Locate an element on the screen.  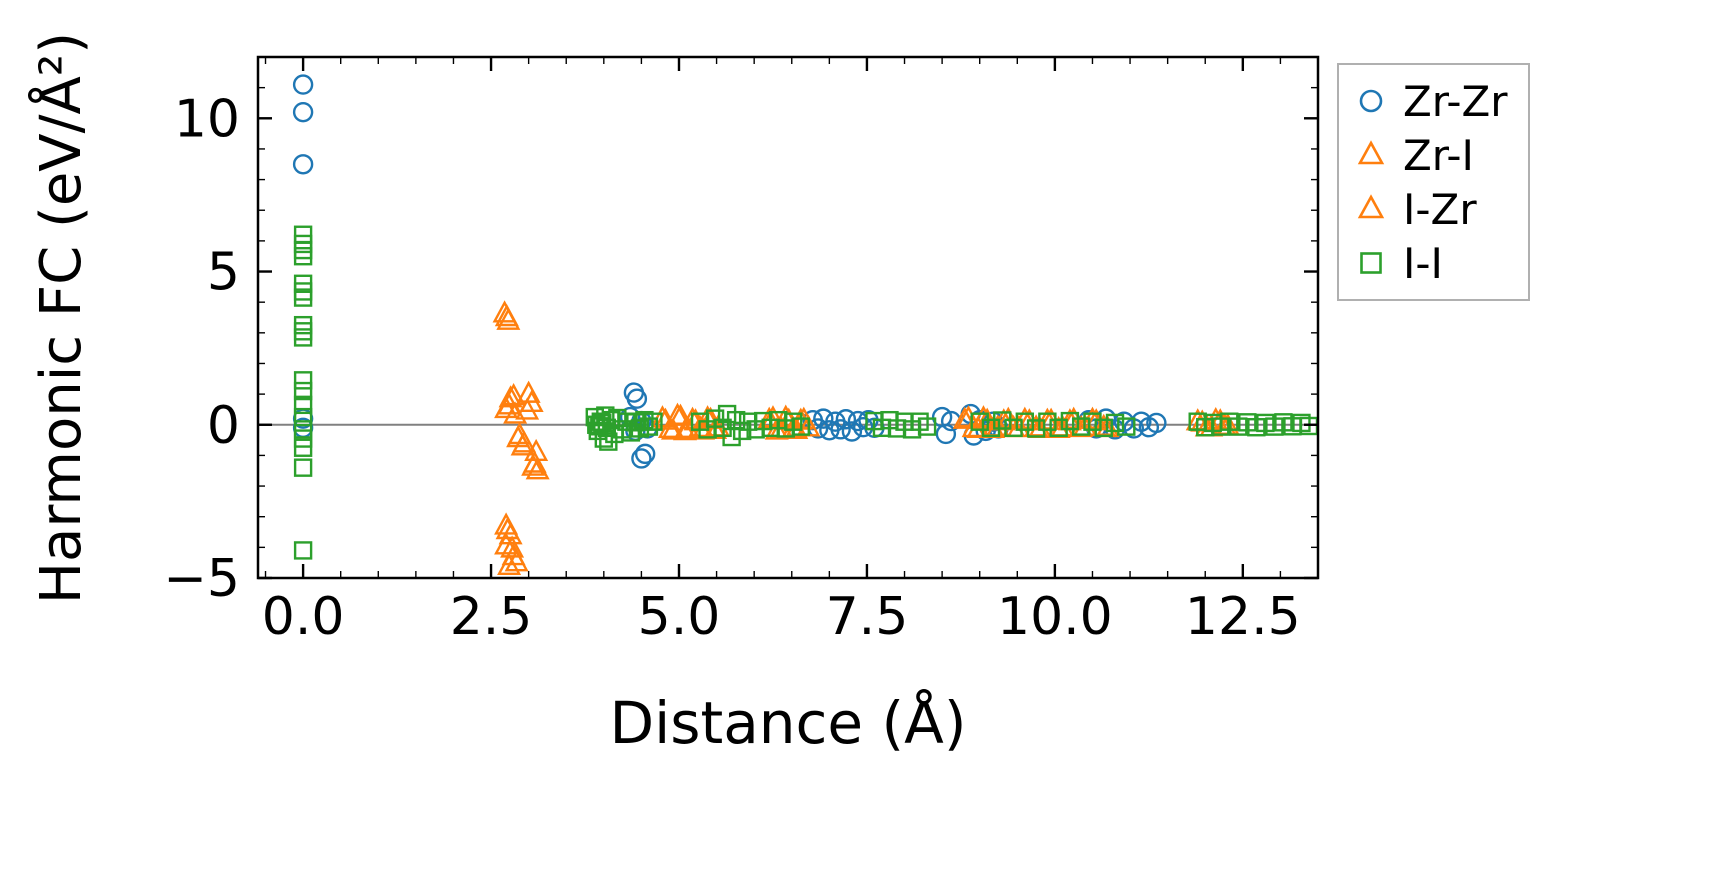
series-i-zr is located at coordinates (867, 437).